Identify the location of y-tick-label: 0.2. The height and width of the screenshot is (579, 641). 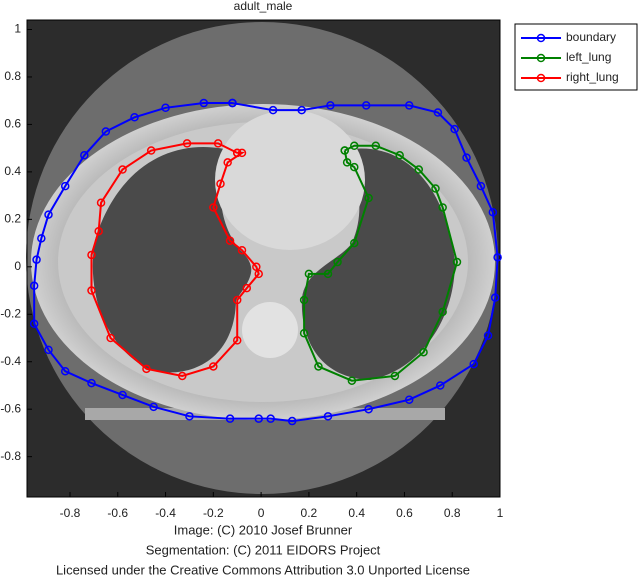
(12, 219).